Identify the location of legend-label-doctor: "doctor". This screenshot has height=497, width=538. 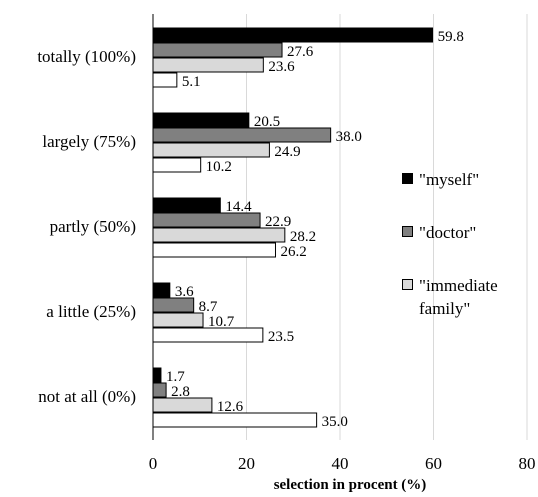
(448, 232).